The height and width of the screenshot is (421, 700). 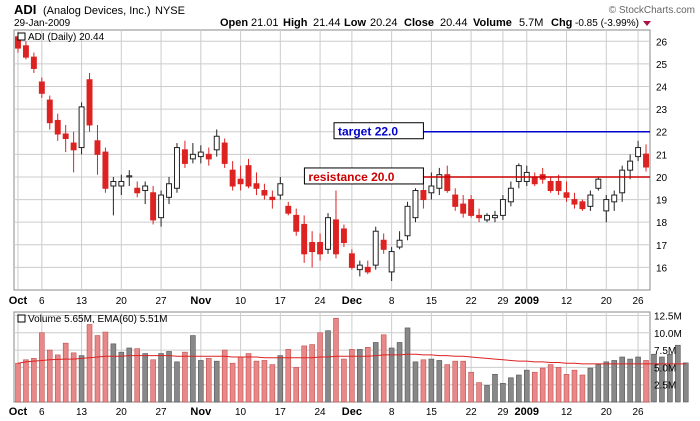 I want to click on price-legend-swatch, so click(x=21, y=36).